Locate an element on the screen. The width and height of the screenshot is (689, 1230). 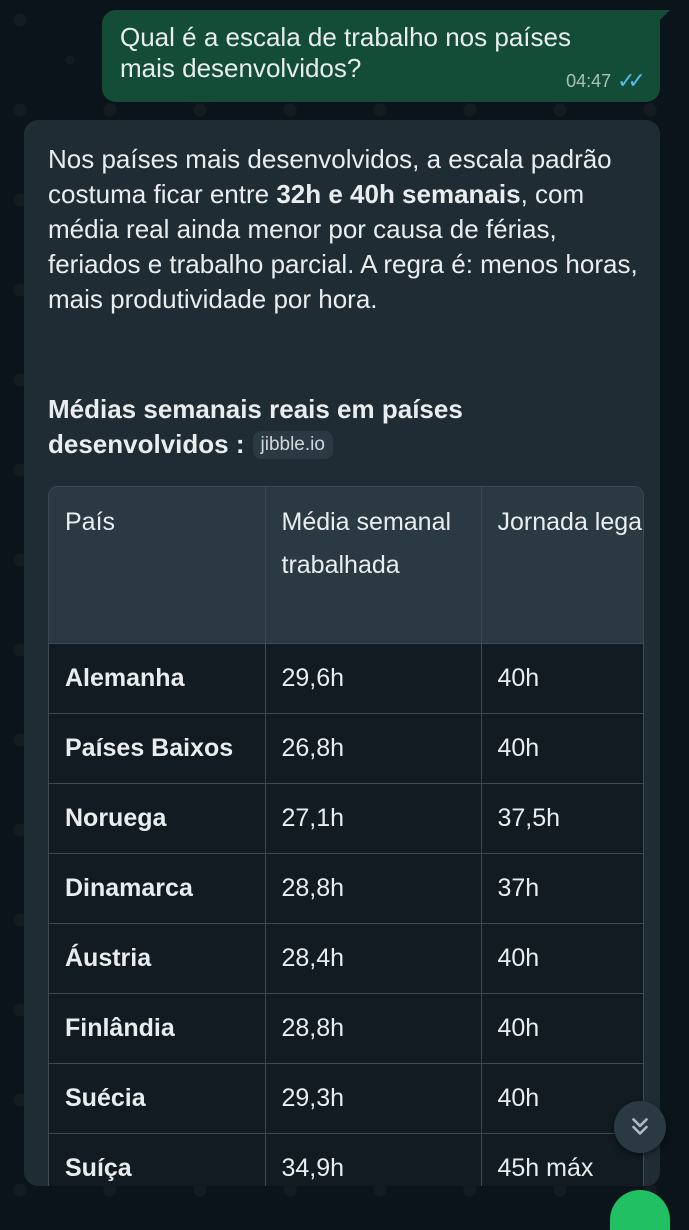
message-meta: 04:47 ✓✓ is located at coordinates (606, 81).